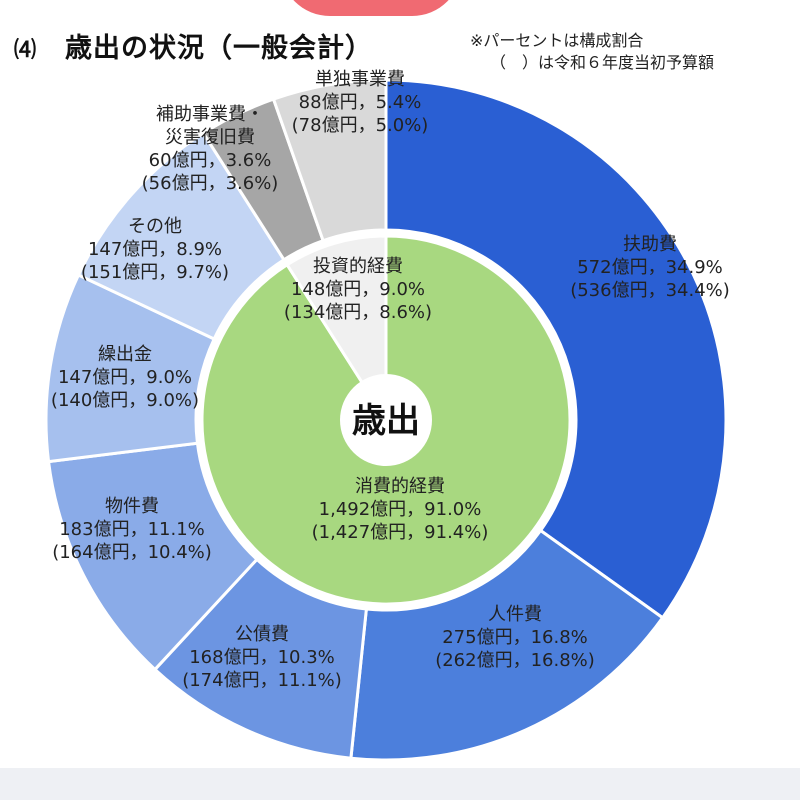 The image size is (800, 800). What do you see at coordinates (650, 290) in the screenshot?
I see `outer-label-previous: (536億円，34.4%)` at bounding box center [650, 290].